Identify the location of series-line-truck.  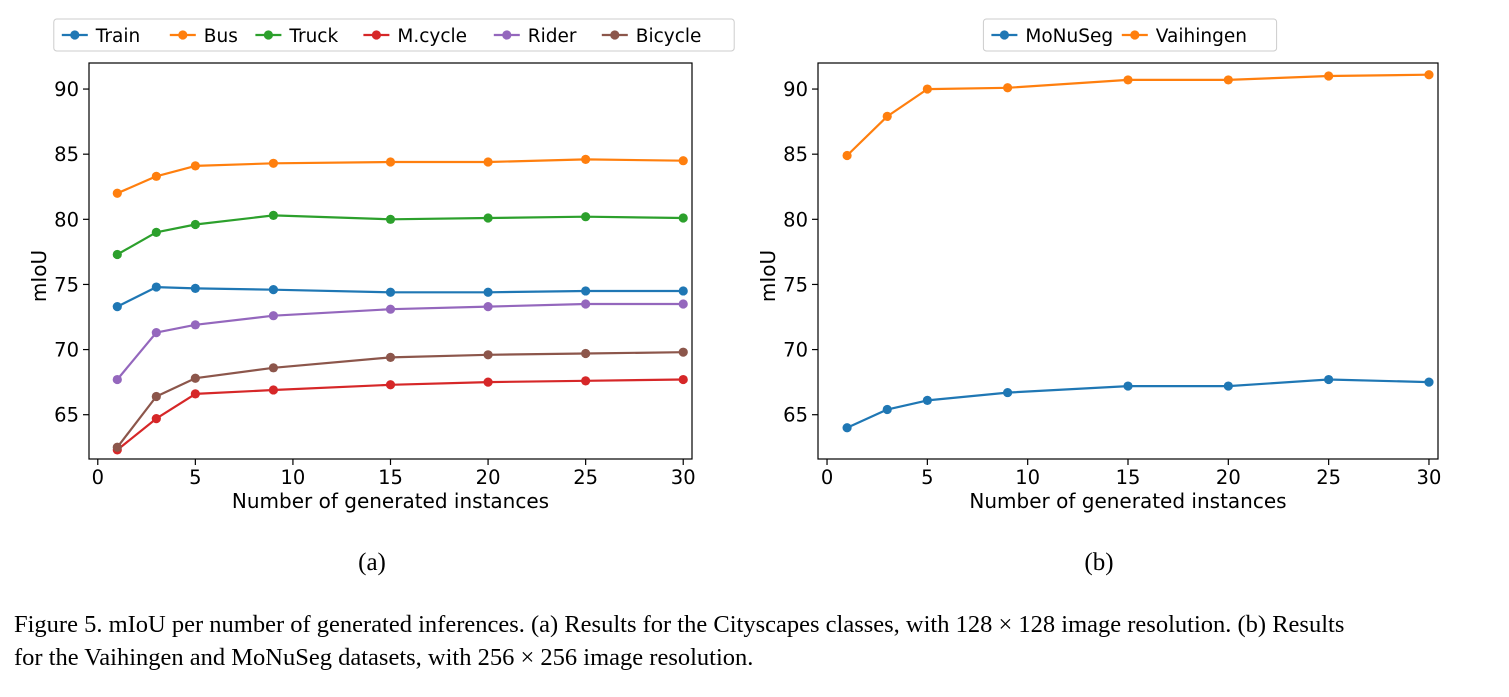
(400, 235).